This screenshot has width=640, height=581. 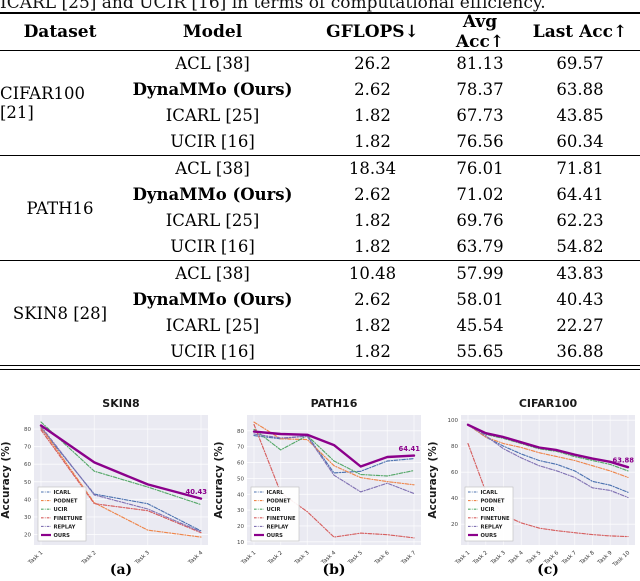 What do you see at coordinates (240, 543) in the screenshot?
I see `y-tick-label: 10` at bounding box center [240, 543].